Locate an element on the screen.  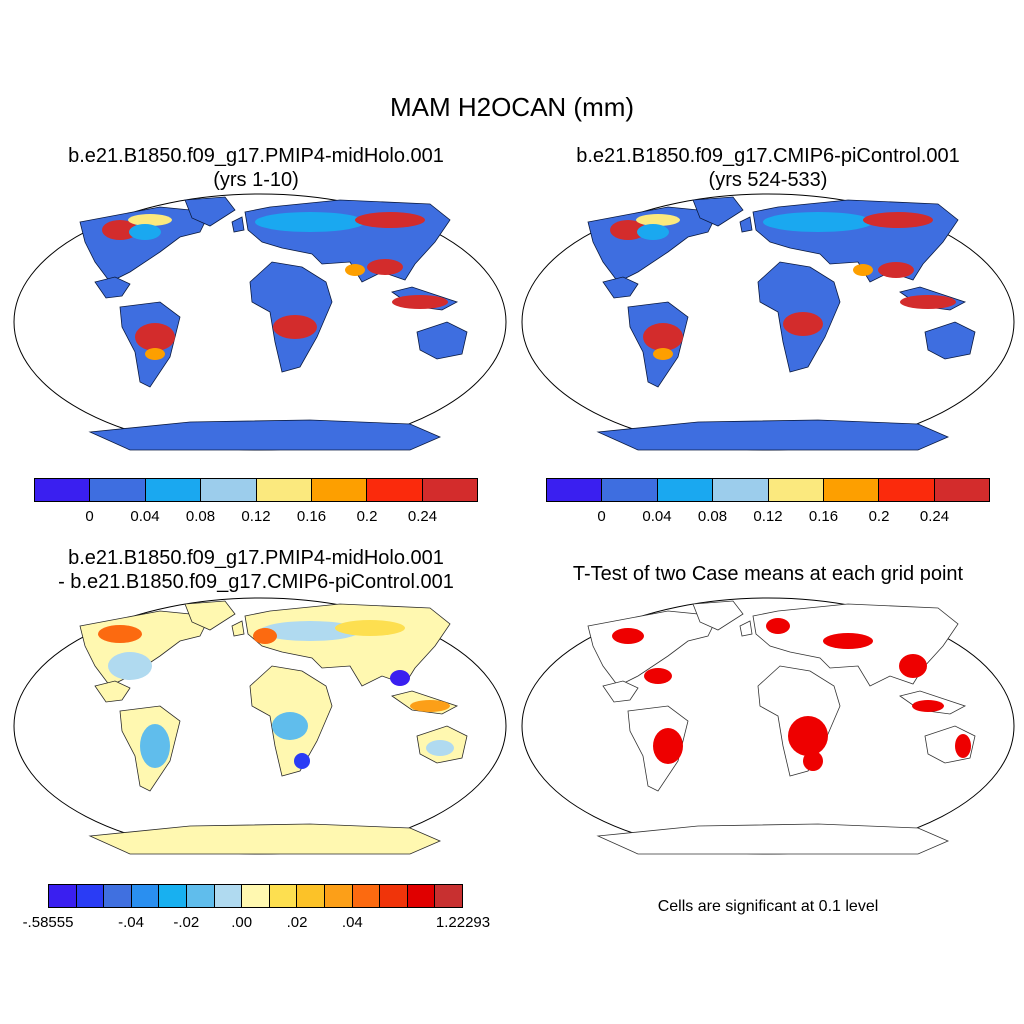
colorbar-tick-label: 1.22293 is located at coordinates (463, 922).